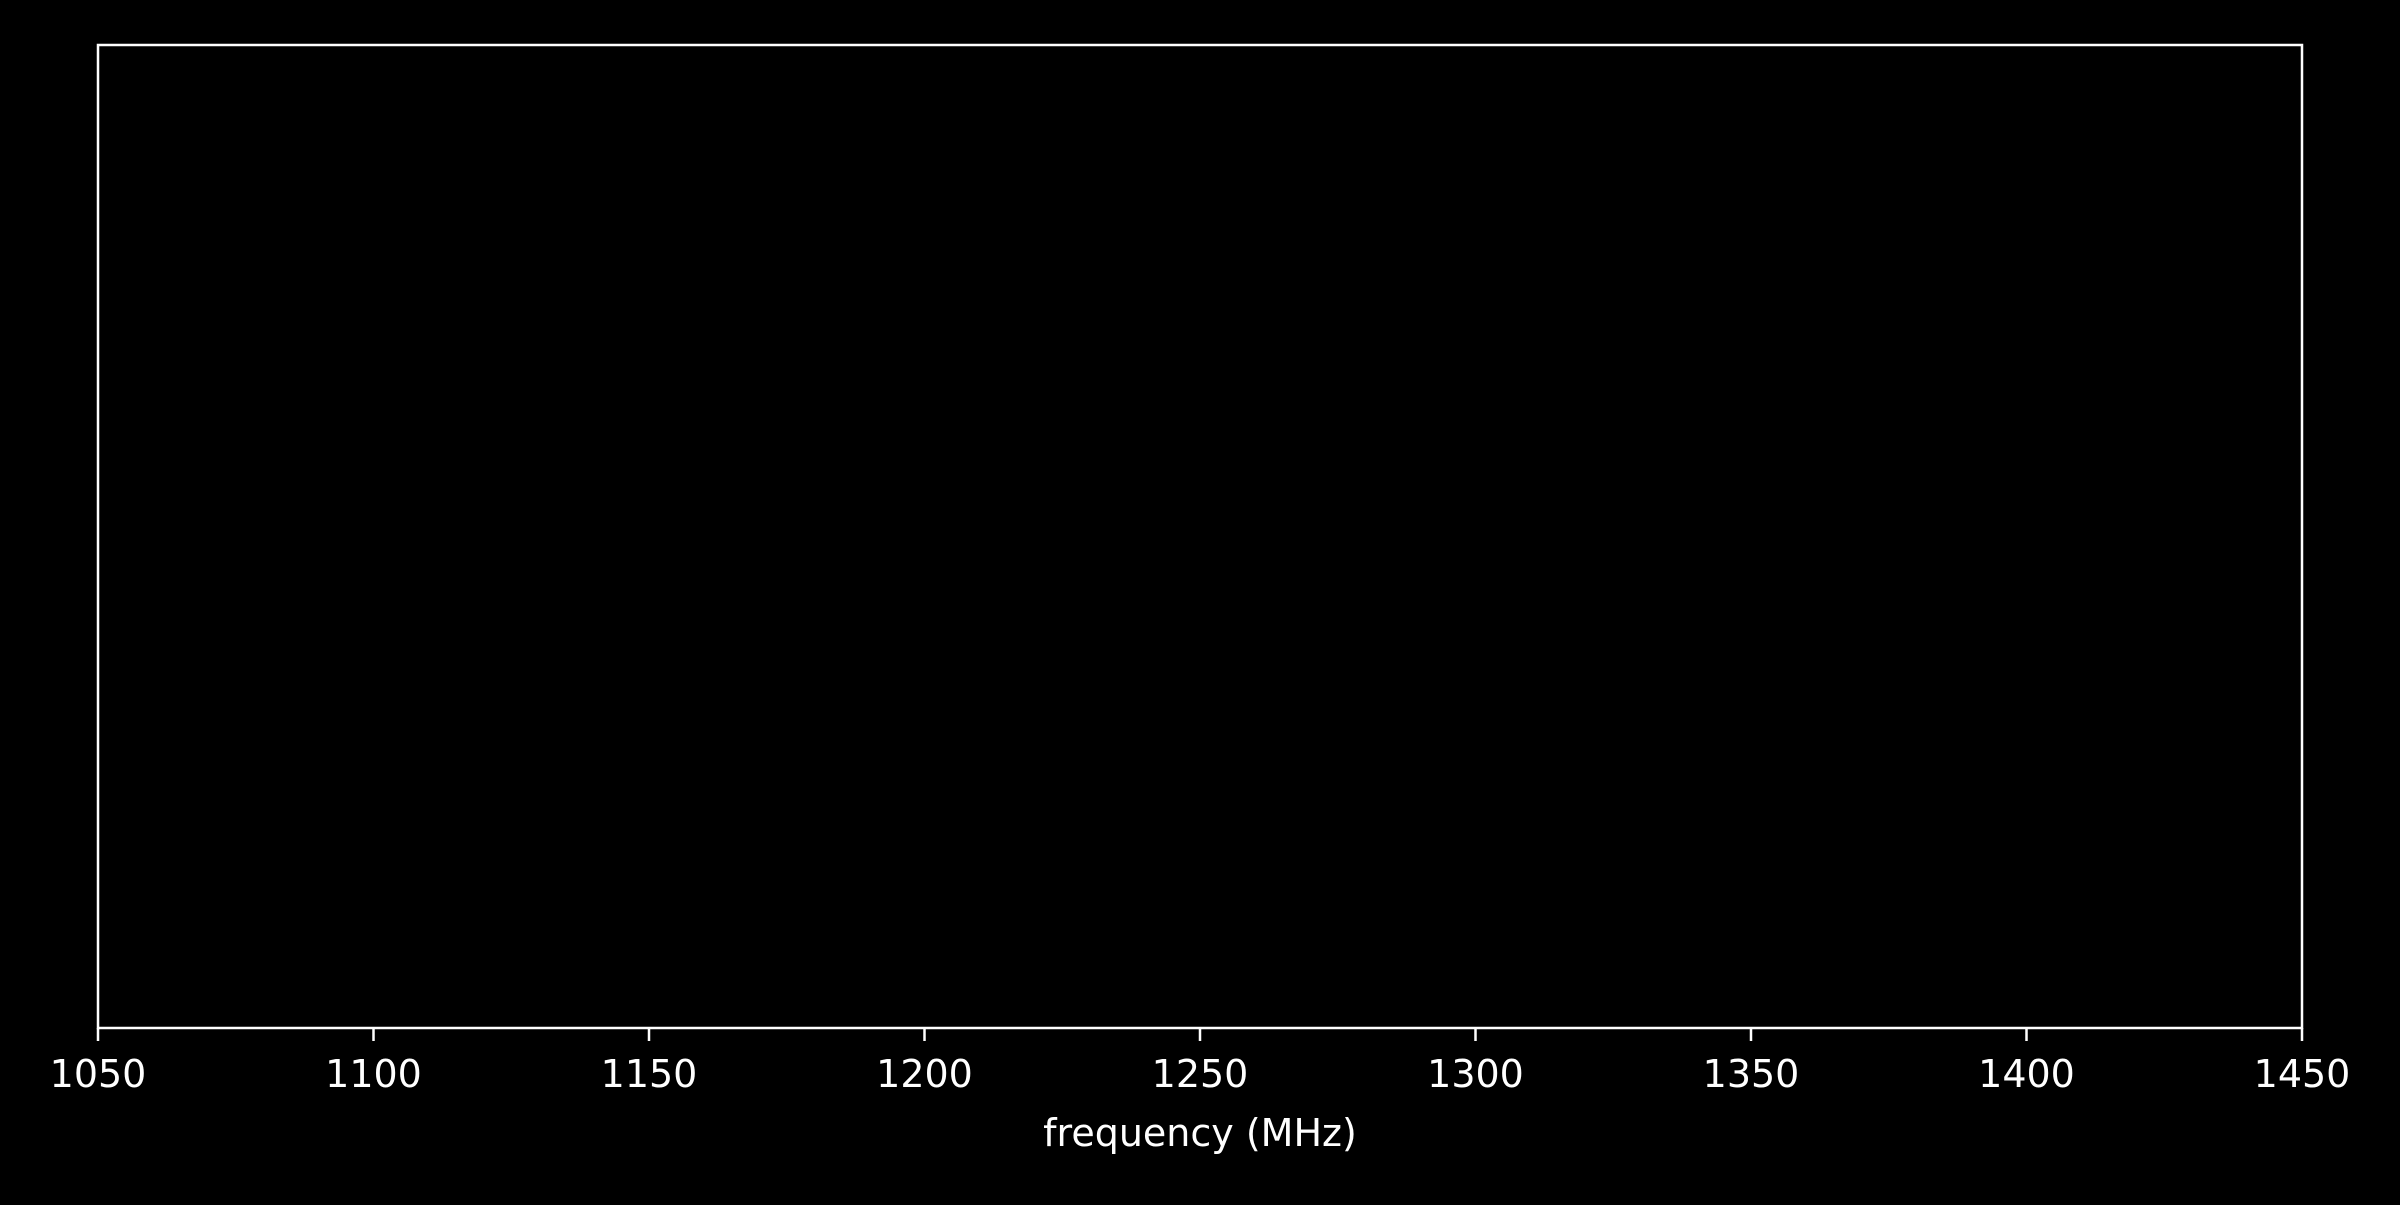 Image resolution: width=2400 pixels, height=1205 pixels. What do you see at coordinates (1200, 1133) in the screenshot?
I see `x-axis-label: frequency (MHz)` at bounding box center [1200, 1133].